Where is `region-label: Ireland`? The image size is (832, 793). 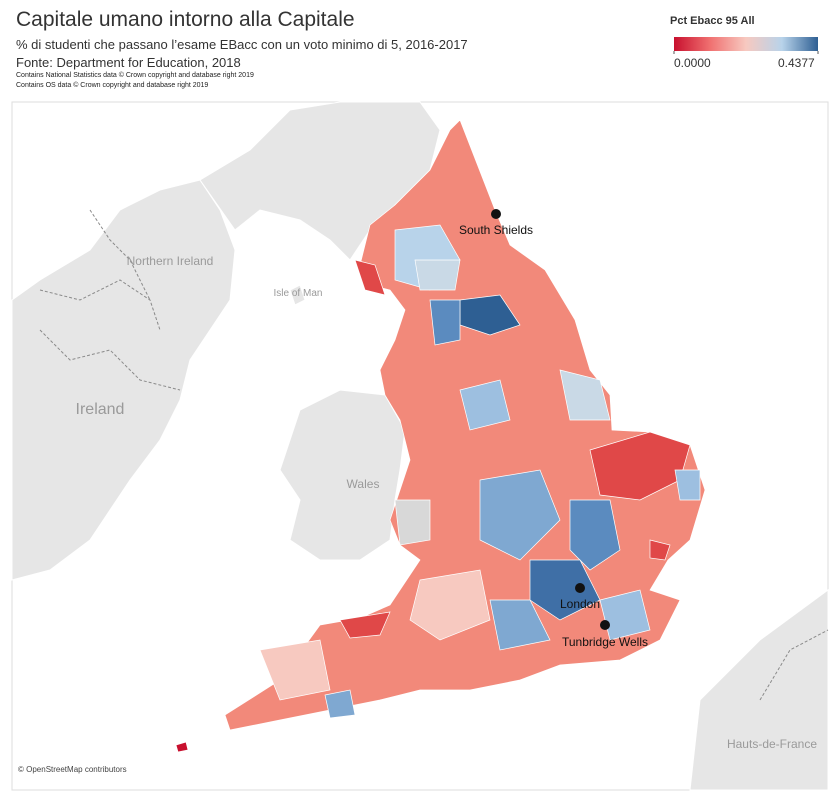 region-label: Ireland is located at coordinates (100, 409).